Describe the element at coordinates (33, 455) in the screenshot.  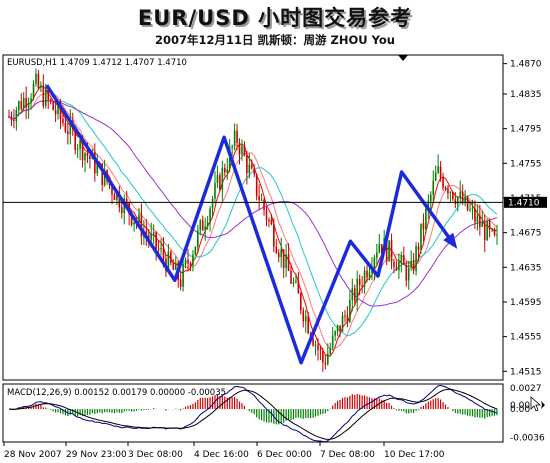
I see `time-tick-label: 28 Nov 2007` at that location.